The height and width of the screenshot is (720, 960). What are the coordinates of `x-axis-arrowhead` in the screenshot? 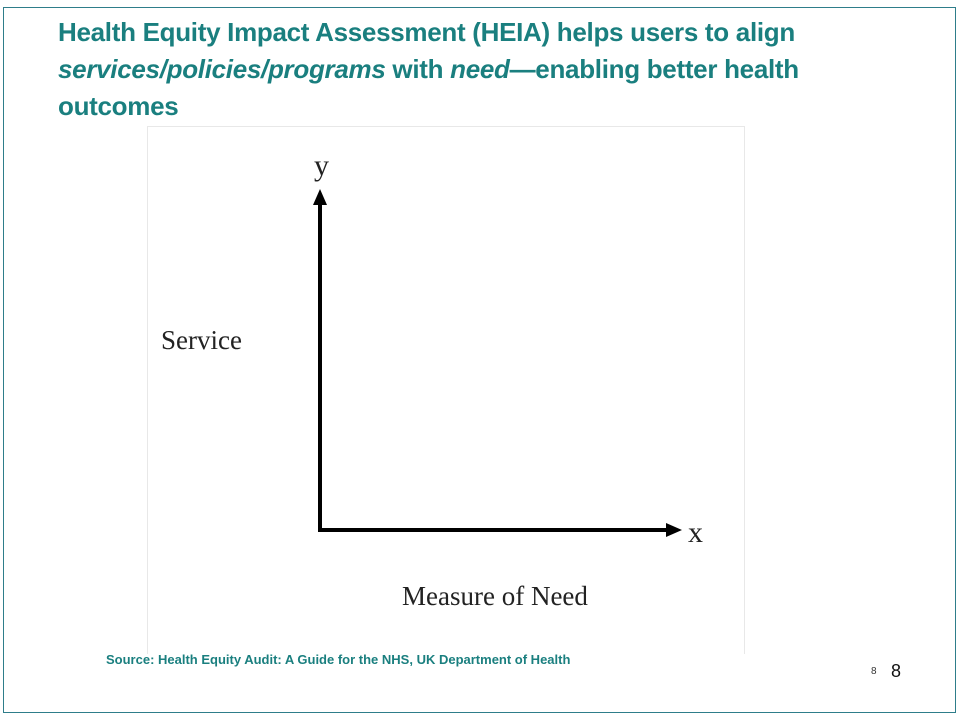 It's located at (674, 530).